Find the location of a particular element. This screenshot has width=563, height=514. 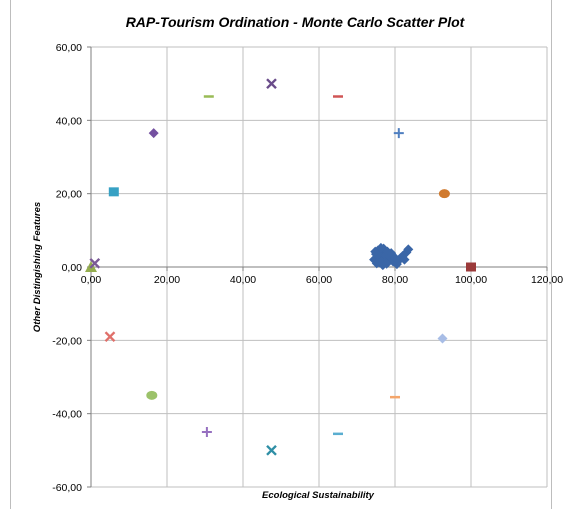

x-tick-label: 120,00 is located at coordinates (547, 280).